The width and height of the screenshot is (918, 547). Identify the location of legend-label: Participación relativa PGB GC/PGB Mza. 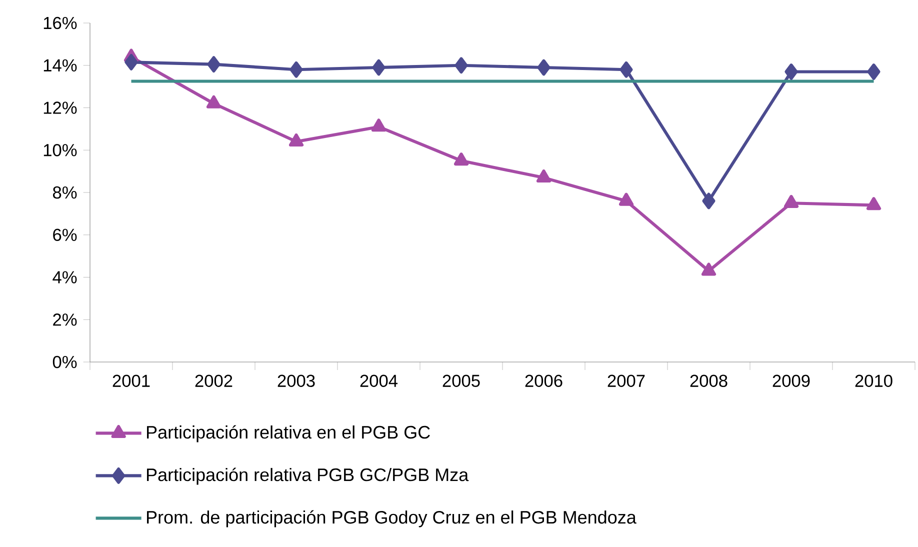
(308, 476).